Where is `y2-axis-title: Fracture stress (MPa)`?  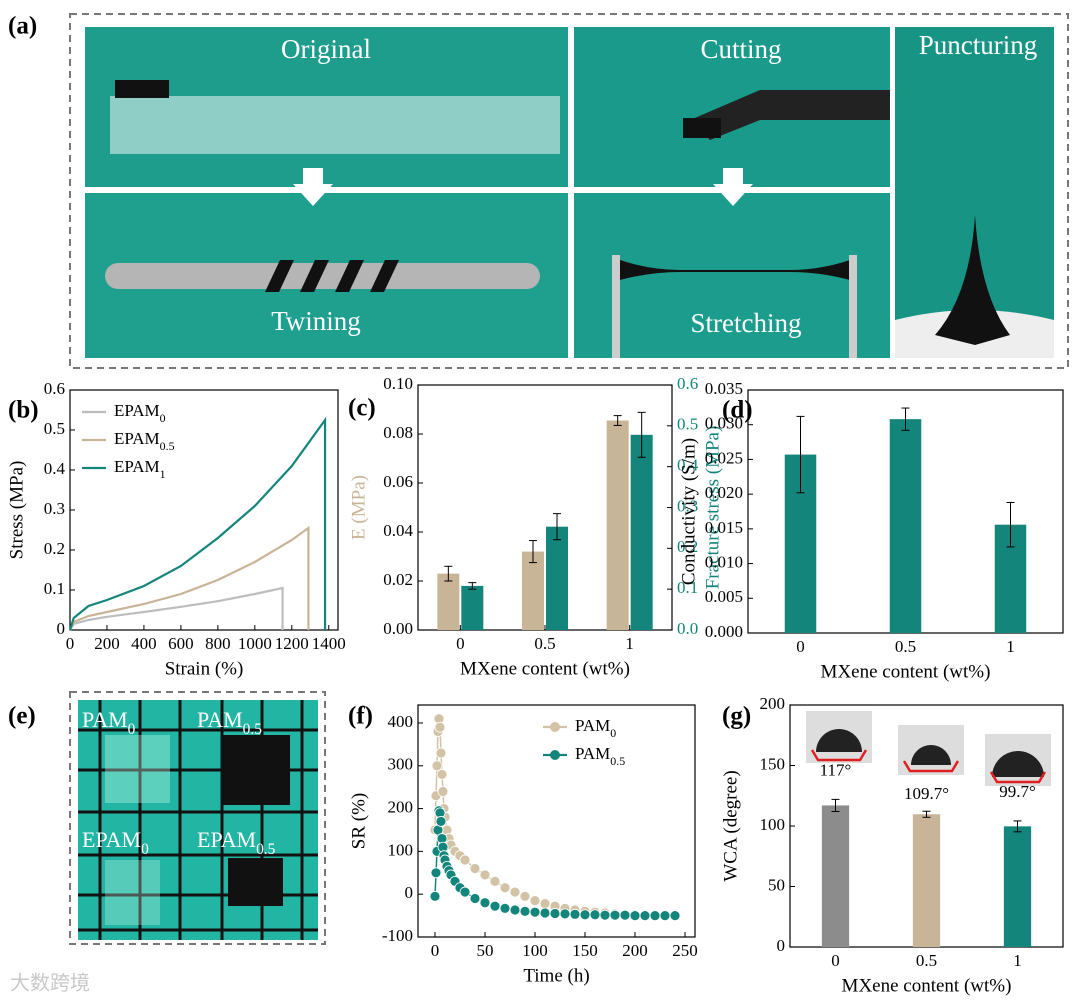 y2-axis-title: Fracture stress (MPa) is located at coordinates (712, 508).